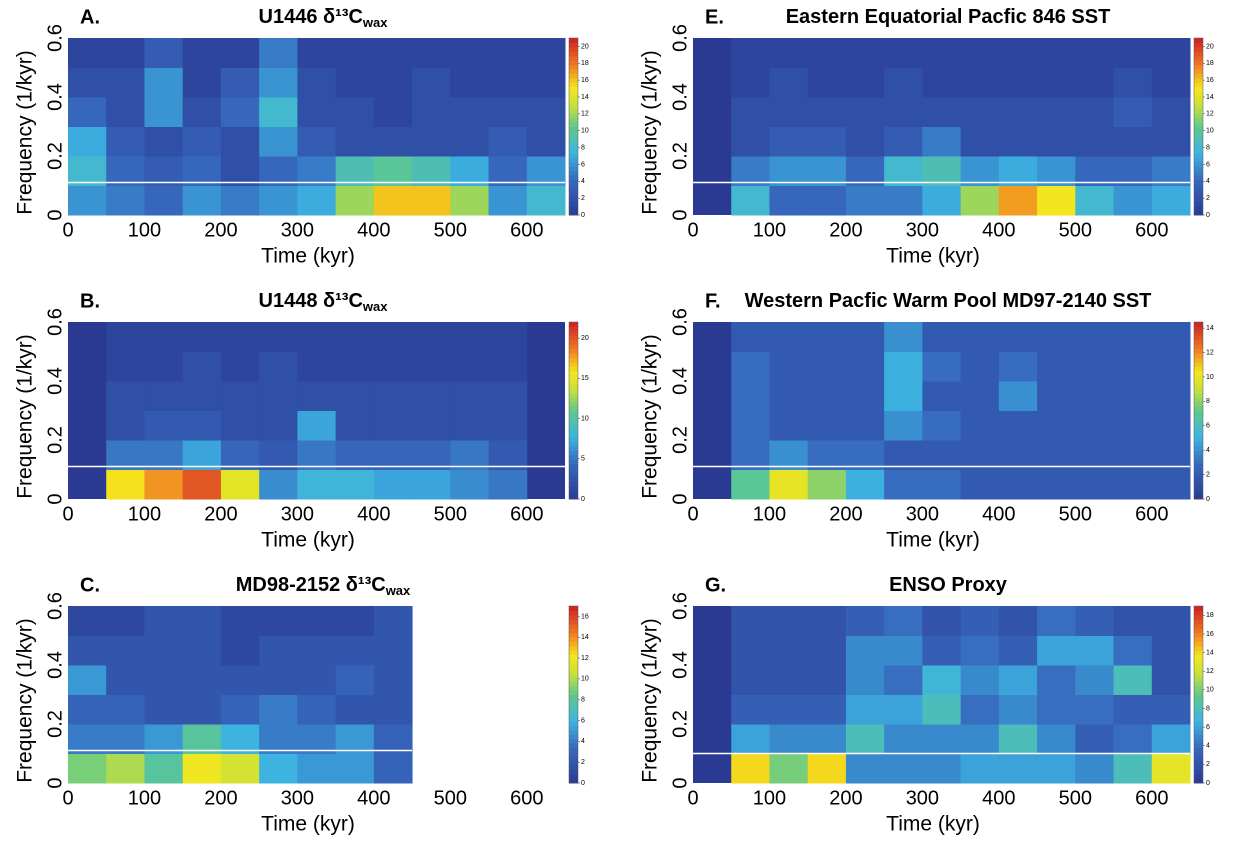 The height and width of the screenshot is (845, 1233). What do you see at coordinates (585, 131) in the screenshot?
I see `colorbar-tick-label: 10` at bounding box center [585, 131].